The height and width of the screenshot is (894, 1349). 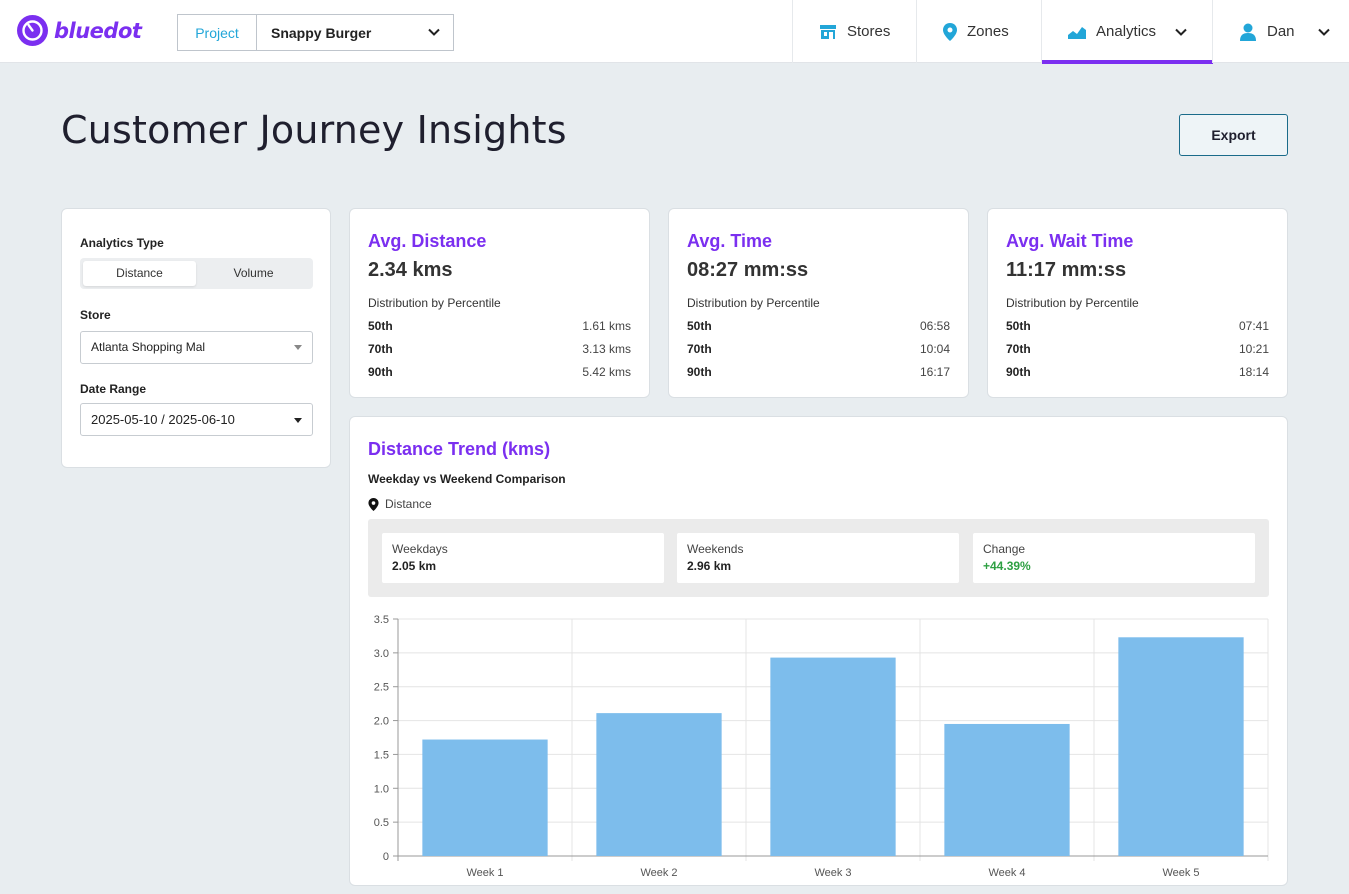 I want to click on percentile-row: 70th 3.13 kms, so click(x=499, y=349).